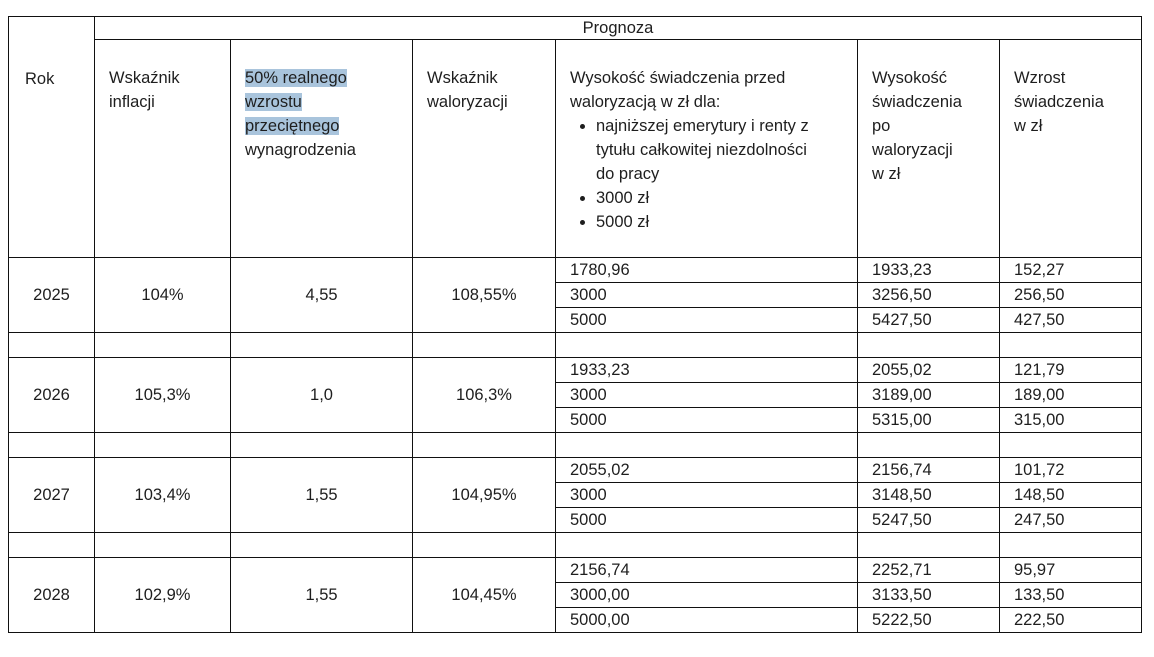 This screenshot has height=657, width=1154. I want to click on header-text: waloryzacji, so click(912, 150).